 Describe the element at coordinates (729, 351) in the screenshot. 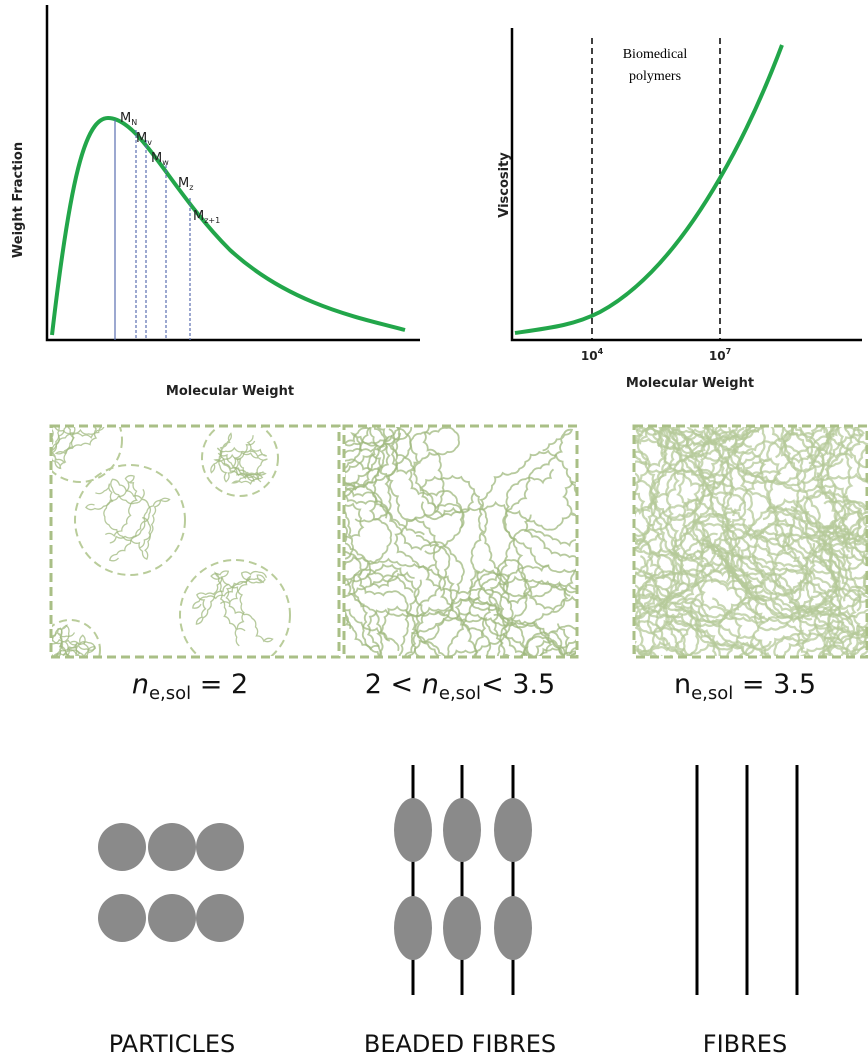

I see `tick-exp: 7` at that location.